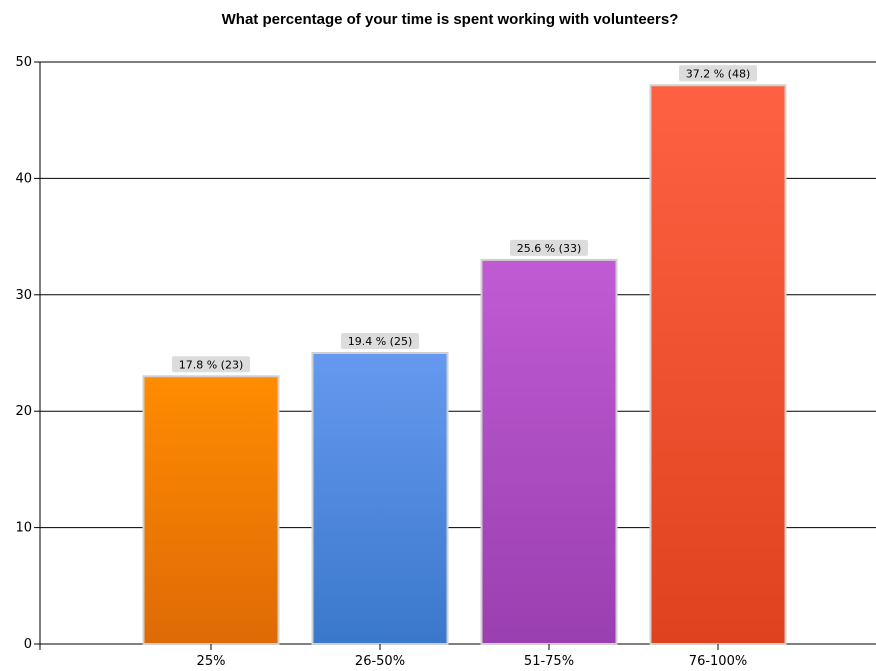 This screenshot has height=671, width=876. I want to click on x-tick-label: 25%, so click(211, 661).